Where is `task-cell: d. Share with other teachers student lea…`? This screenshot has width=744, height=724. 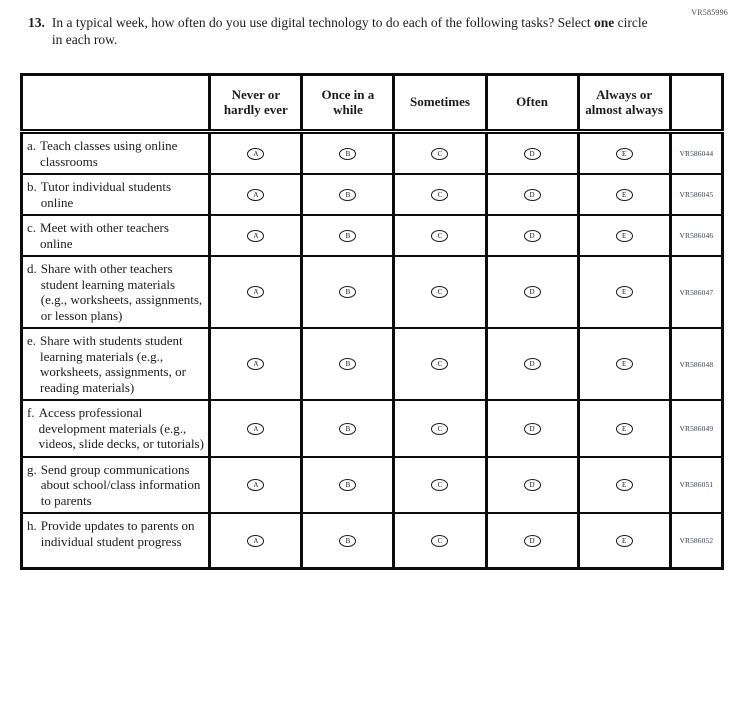 task-cell: d. Share with other teachers student lea… is located at coordinates (115, 292).